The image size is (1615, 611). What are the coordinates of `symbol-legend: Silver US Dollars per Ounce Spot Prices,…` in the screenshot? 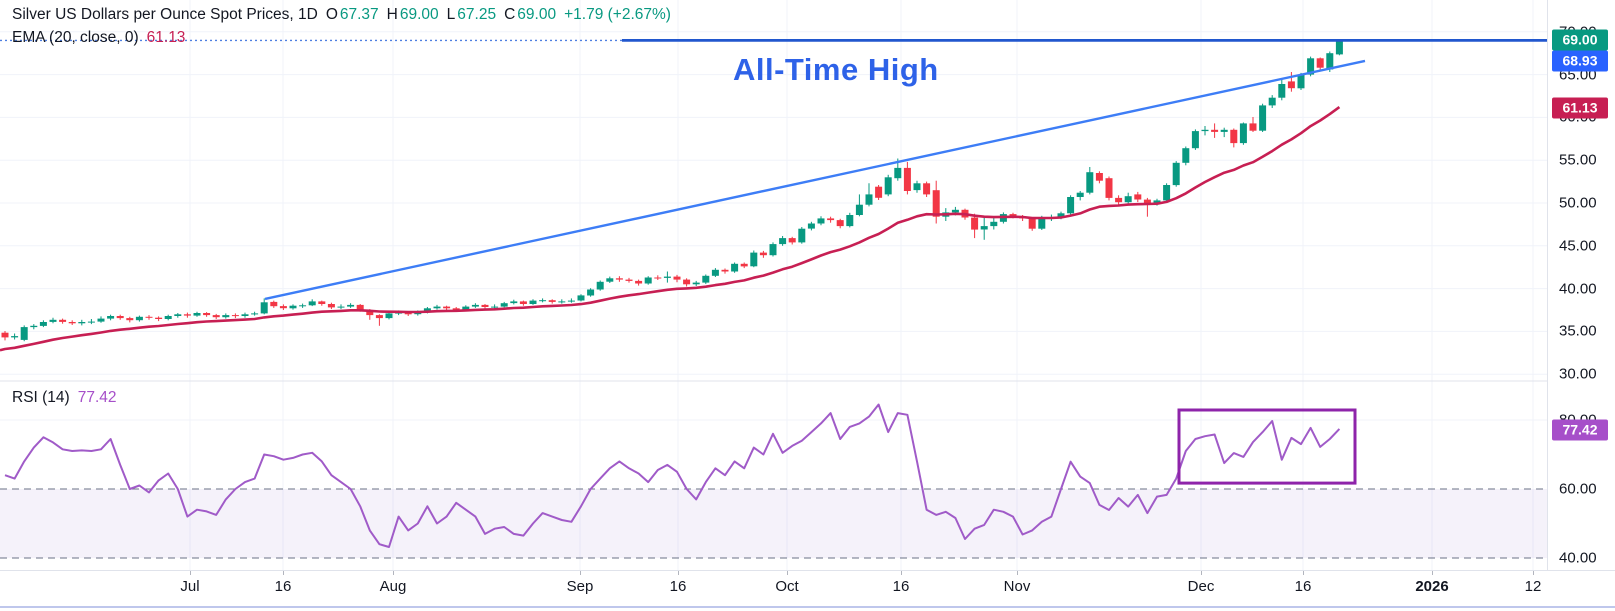 It's located at (341, 15).